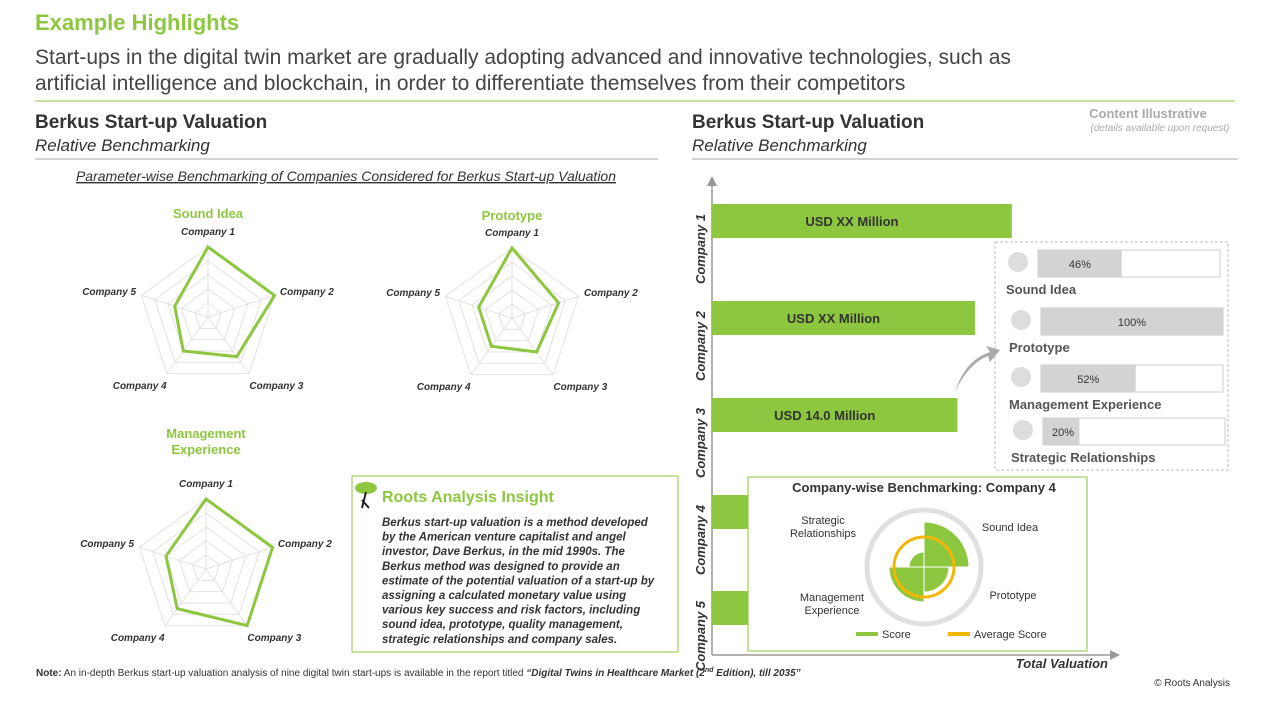 The height and width of the screenshot is (720, 1280). Describe the element at coordinates (709, 670) in the screenshot. I see `report-title: nd` at that location.